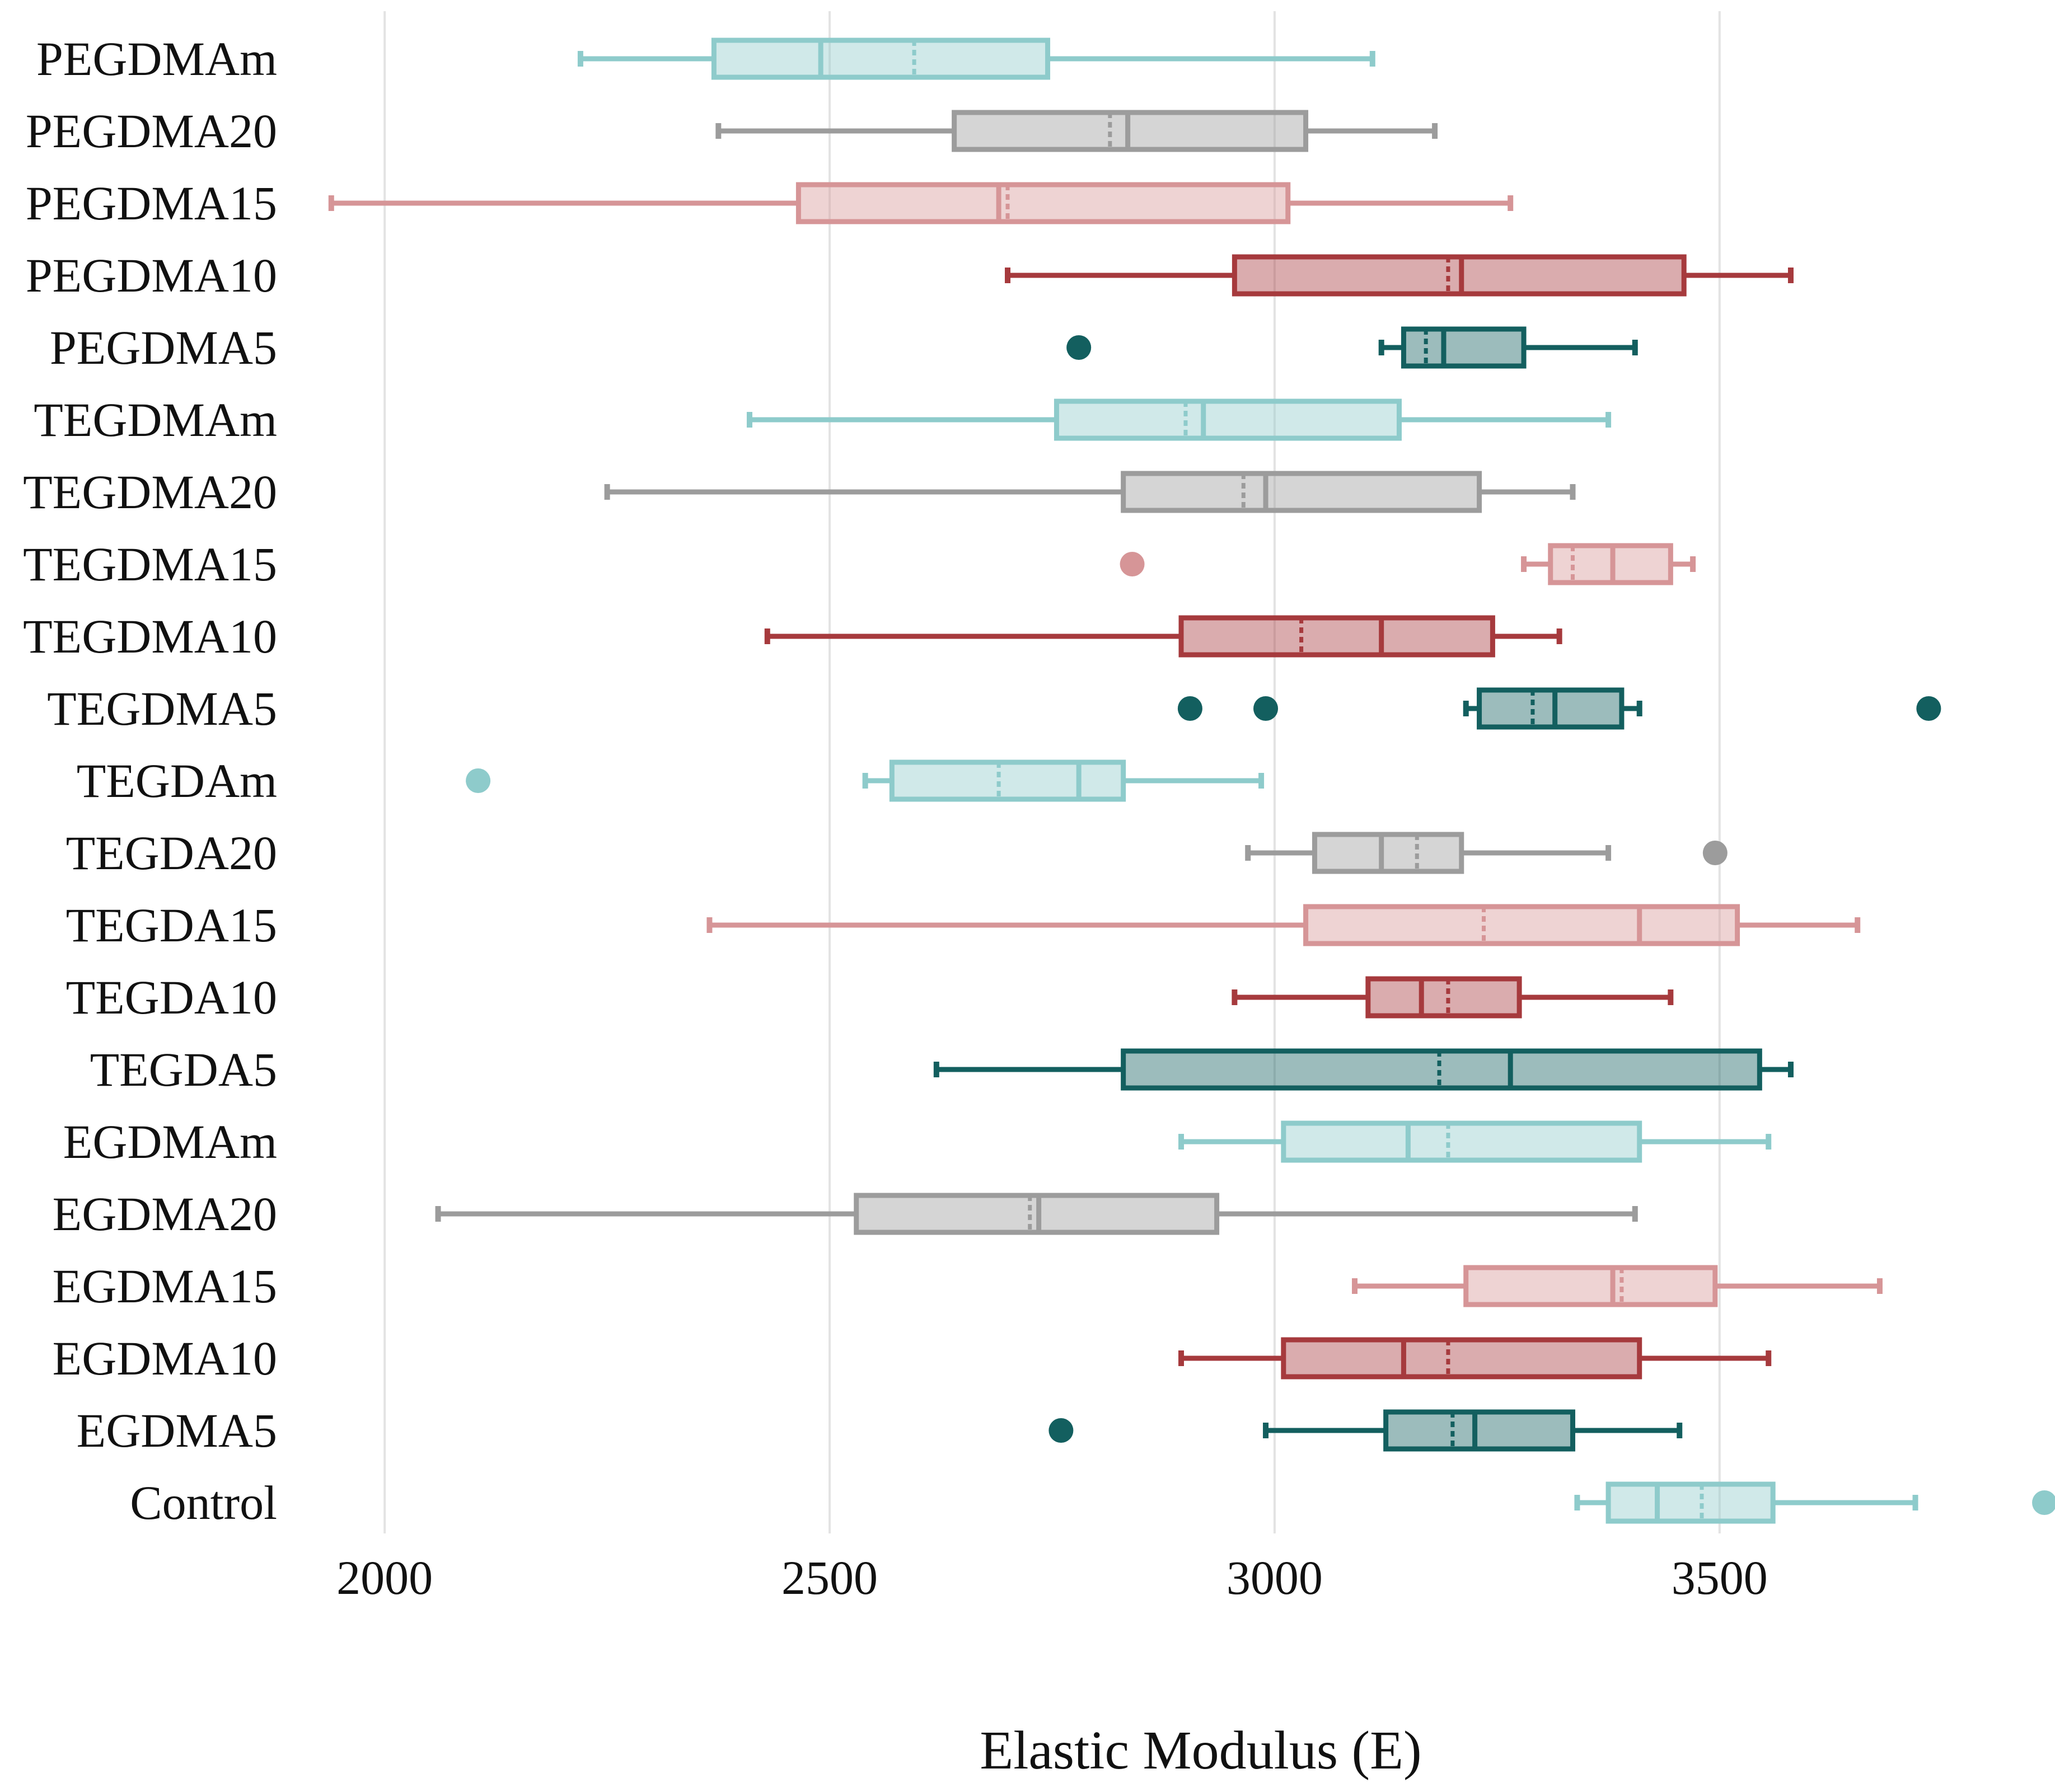  I want to click on category-label: PEGDMAm, so click(156, 59).